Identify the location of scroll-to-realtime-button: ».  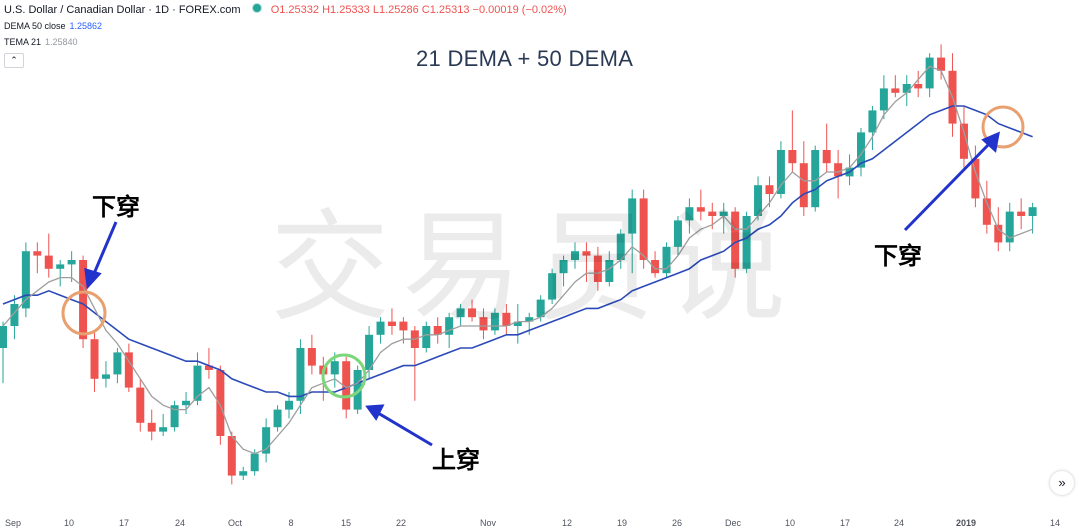
(1062, 483).